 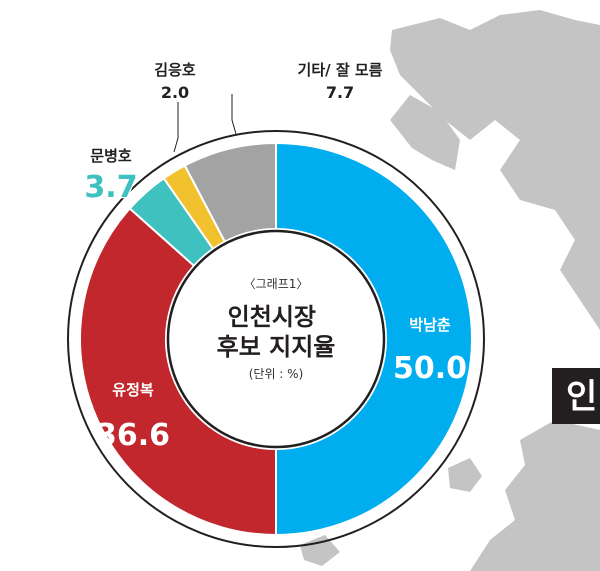 I want to click on chart-caption: 〈그래프1〉, so click(x=276, y=284).